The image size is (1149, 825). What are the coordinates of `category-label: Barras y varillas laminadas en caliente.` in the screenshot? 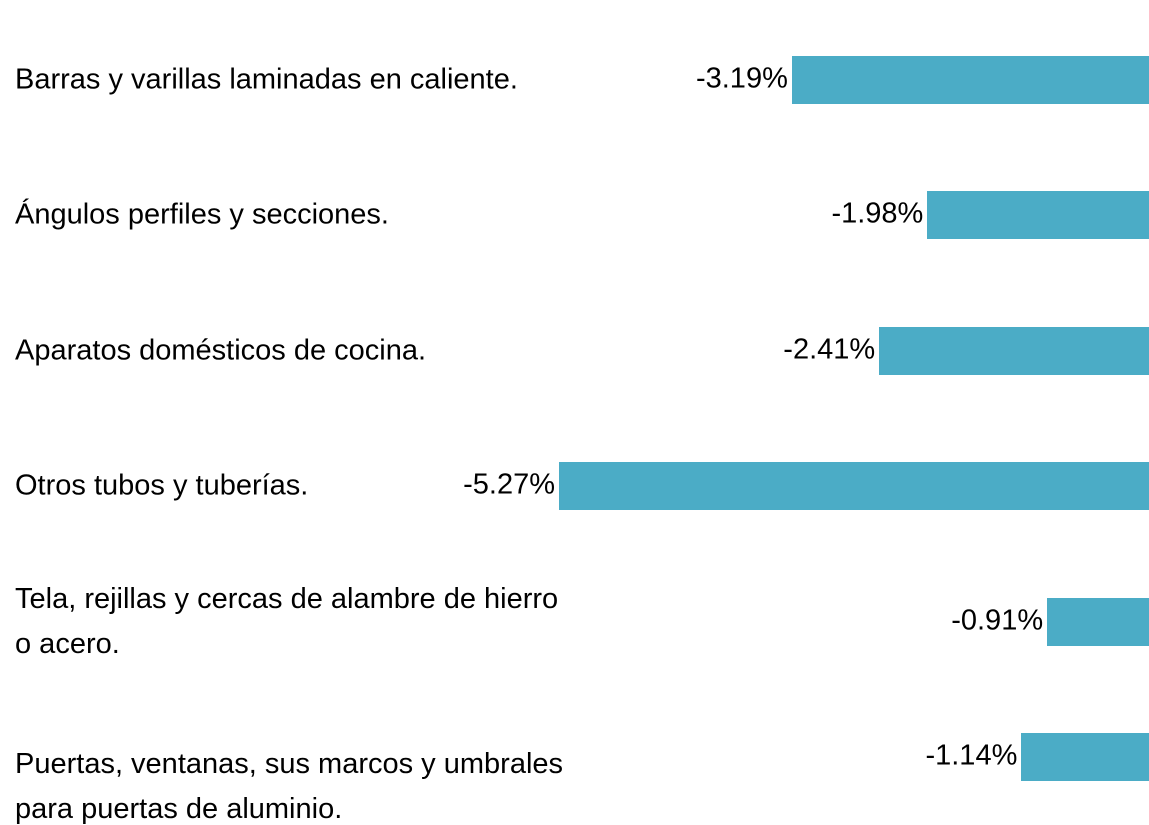 It's located at (266, 79).